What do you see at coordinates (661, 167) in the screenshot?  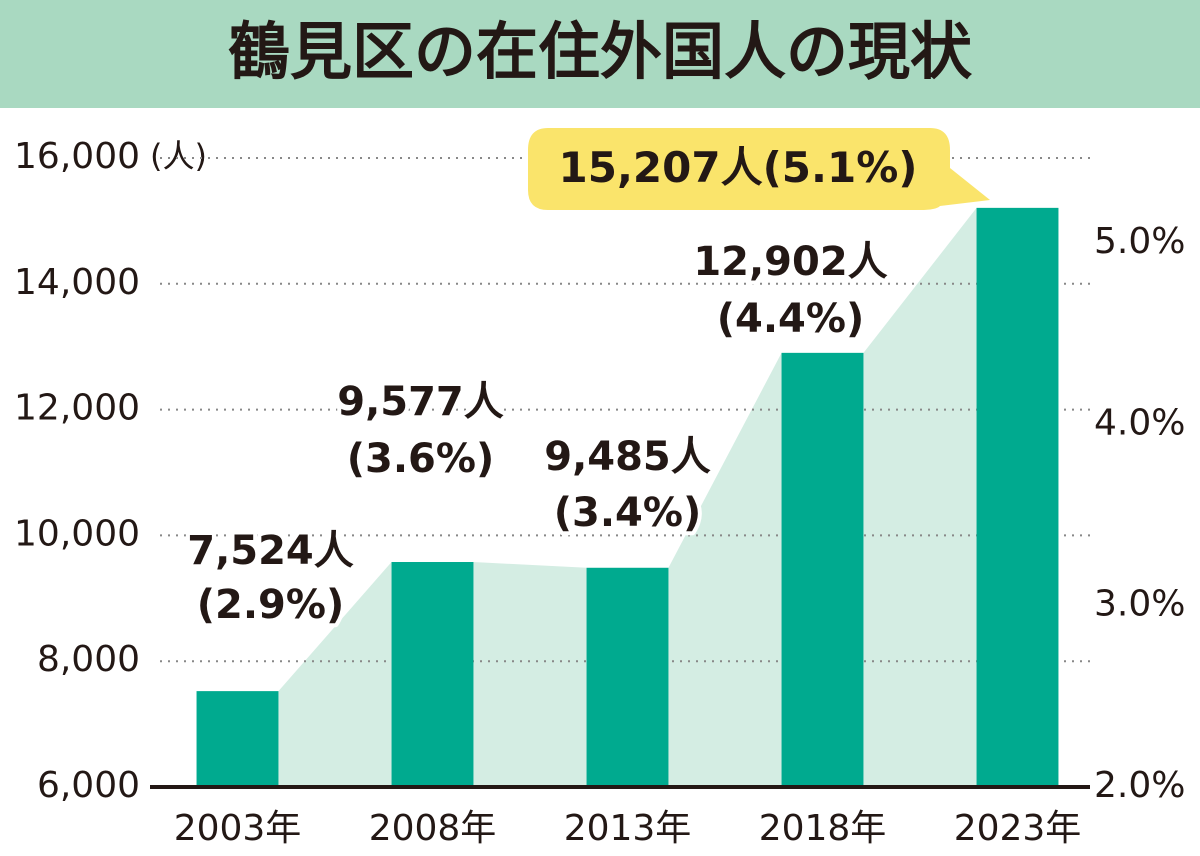 I see `callout-value: 15,207人` at bounding box center [661, 167].